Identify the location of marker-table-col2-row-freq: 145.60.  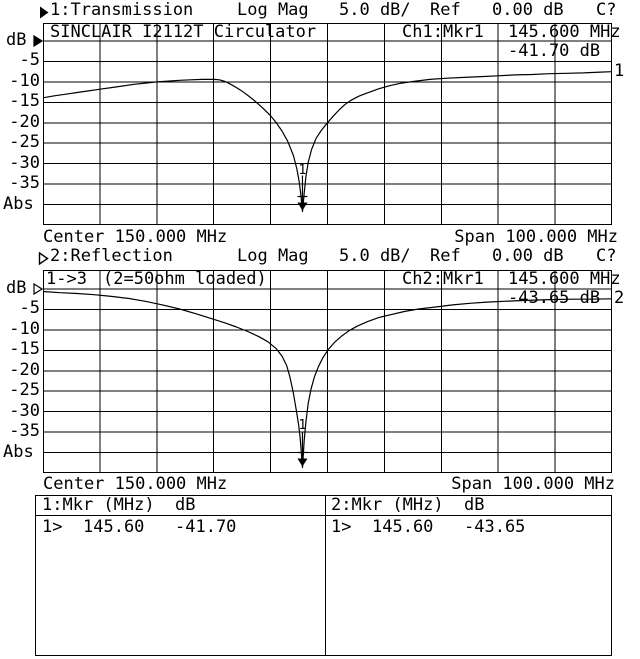
(403, 527).